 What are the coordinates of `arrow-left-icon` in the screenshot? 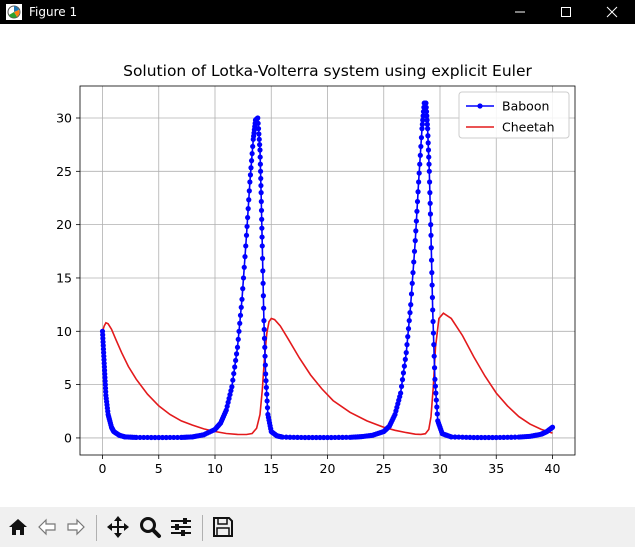 It's located at (47, 527).